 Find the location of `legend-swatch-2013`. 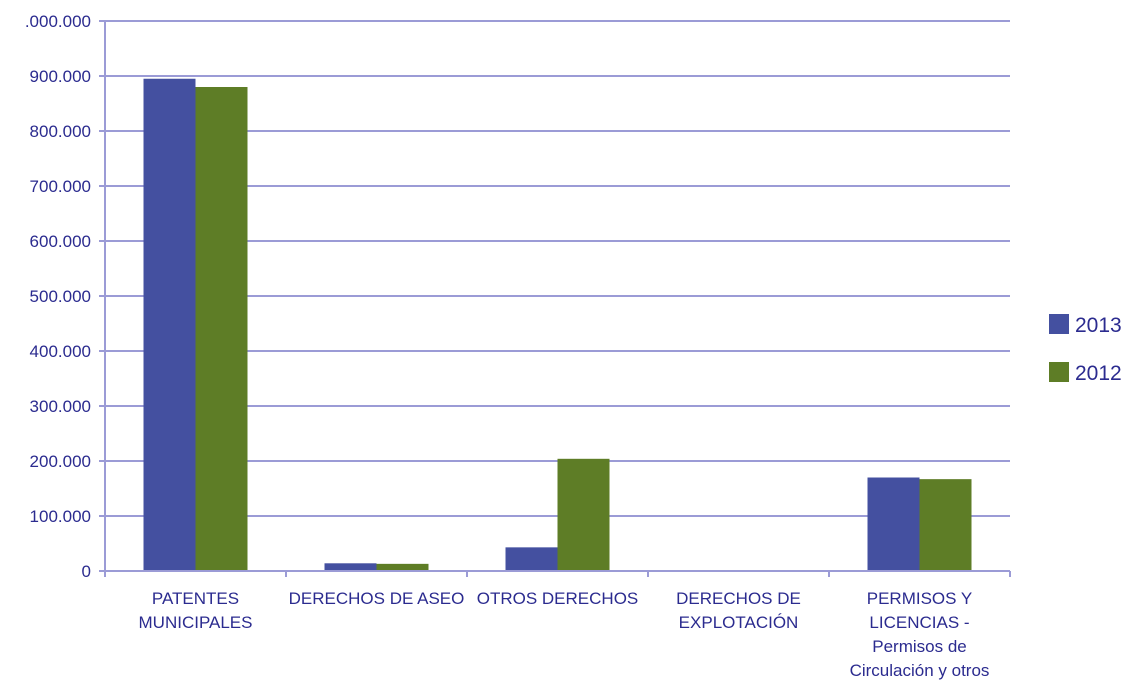

legend-swatch-2013 is located at coordinates (1059, 324).